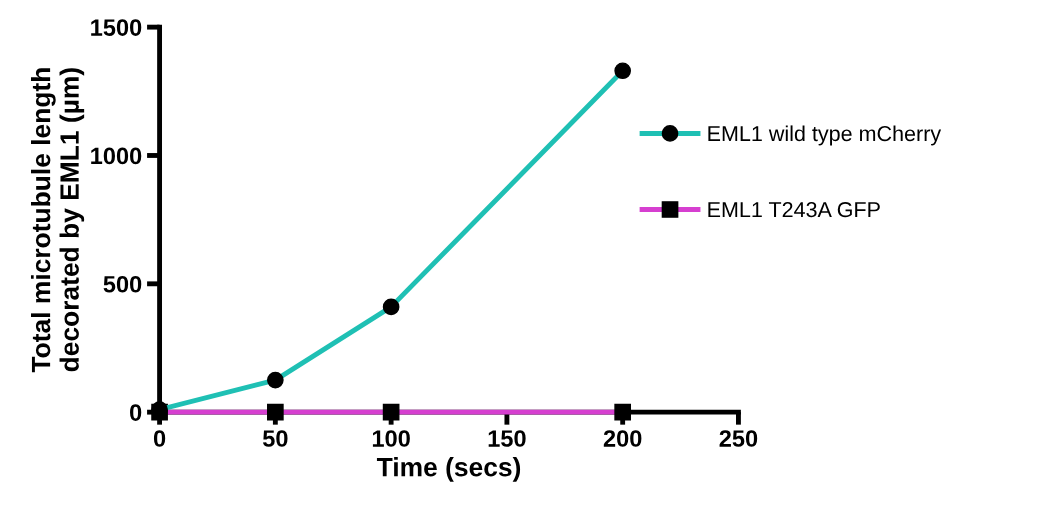  What do you see at coordinates (794, 210) in the screenshot?
I see `legend-label: EML1 T243A GFP` at bounding box center [794, 210].